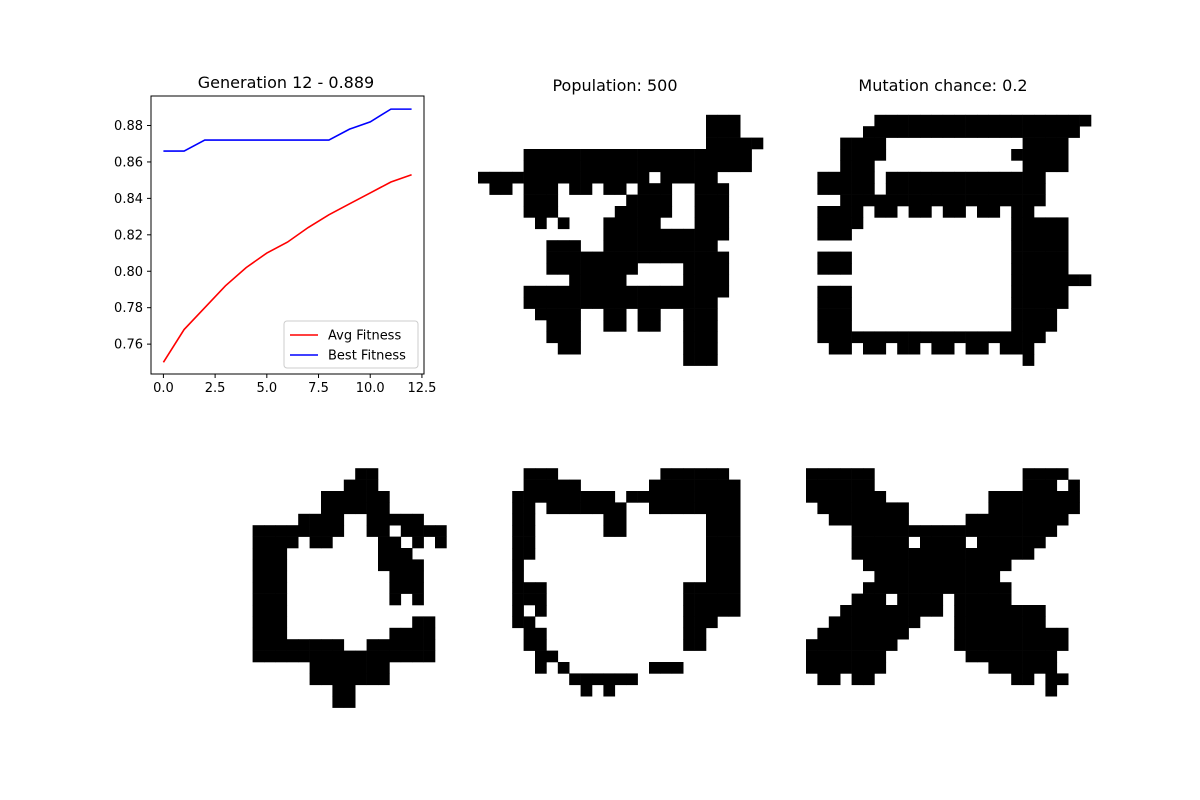  What do you see at coordinates (128, 199) in the screenshot?
I see `y-tick-label: 0.84` at bounding box center [128, 199].